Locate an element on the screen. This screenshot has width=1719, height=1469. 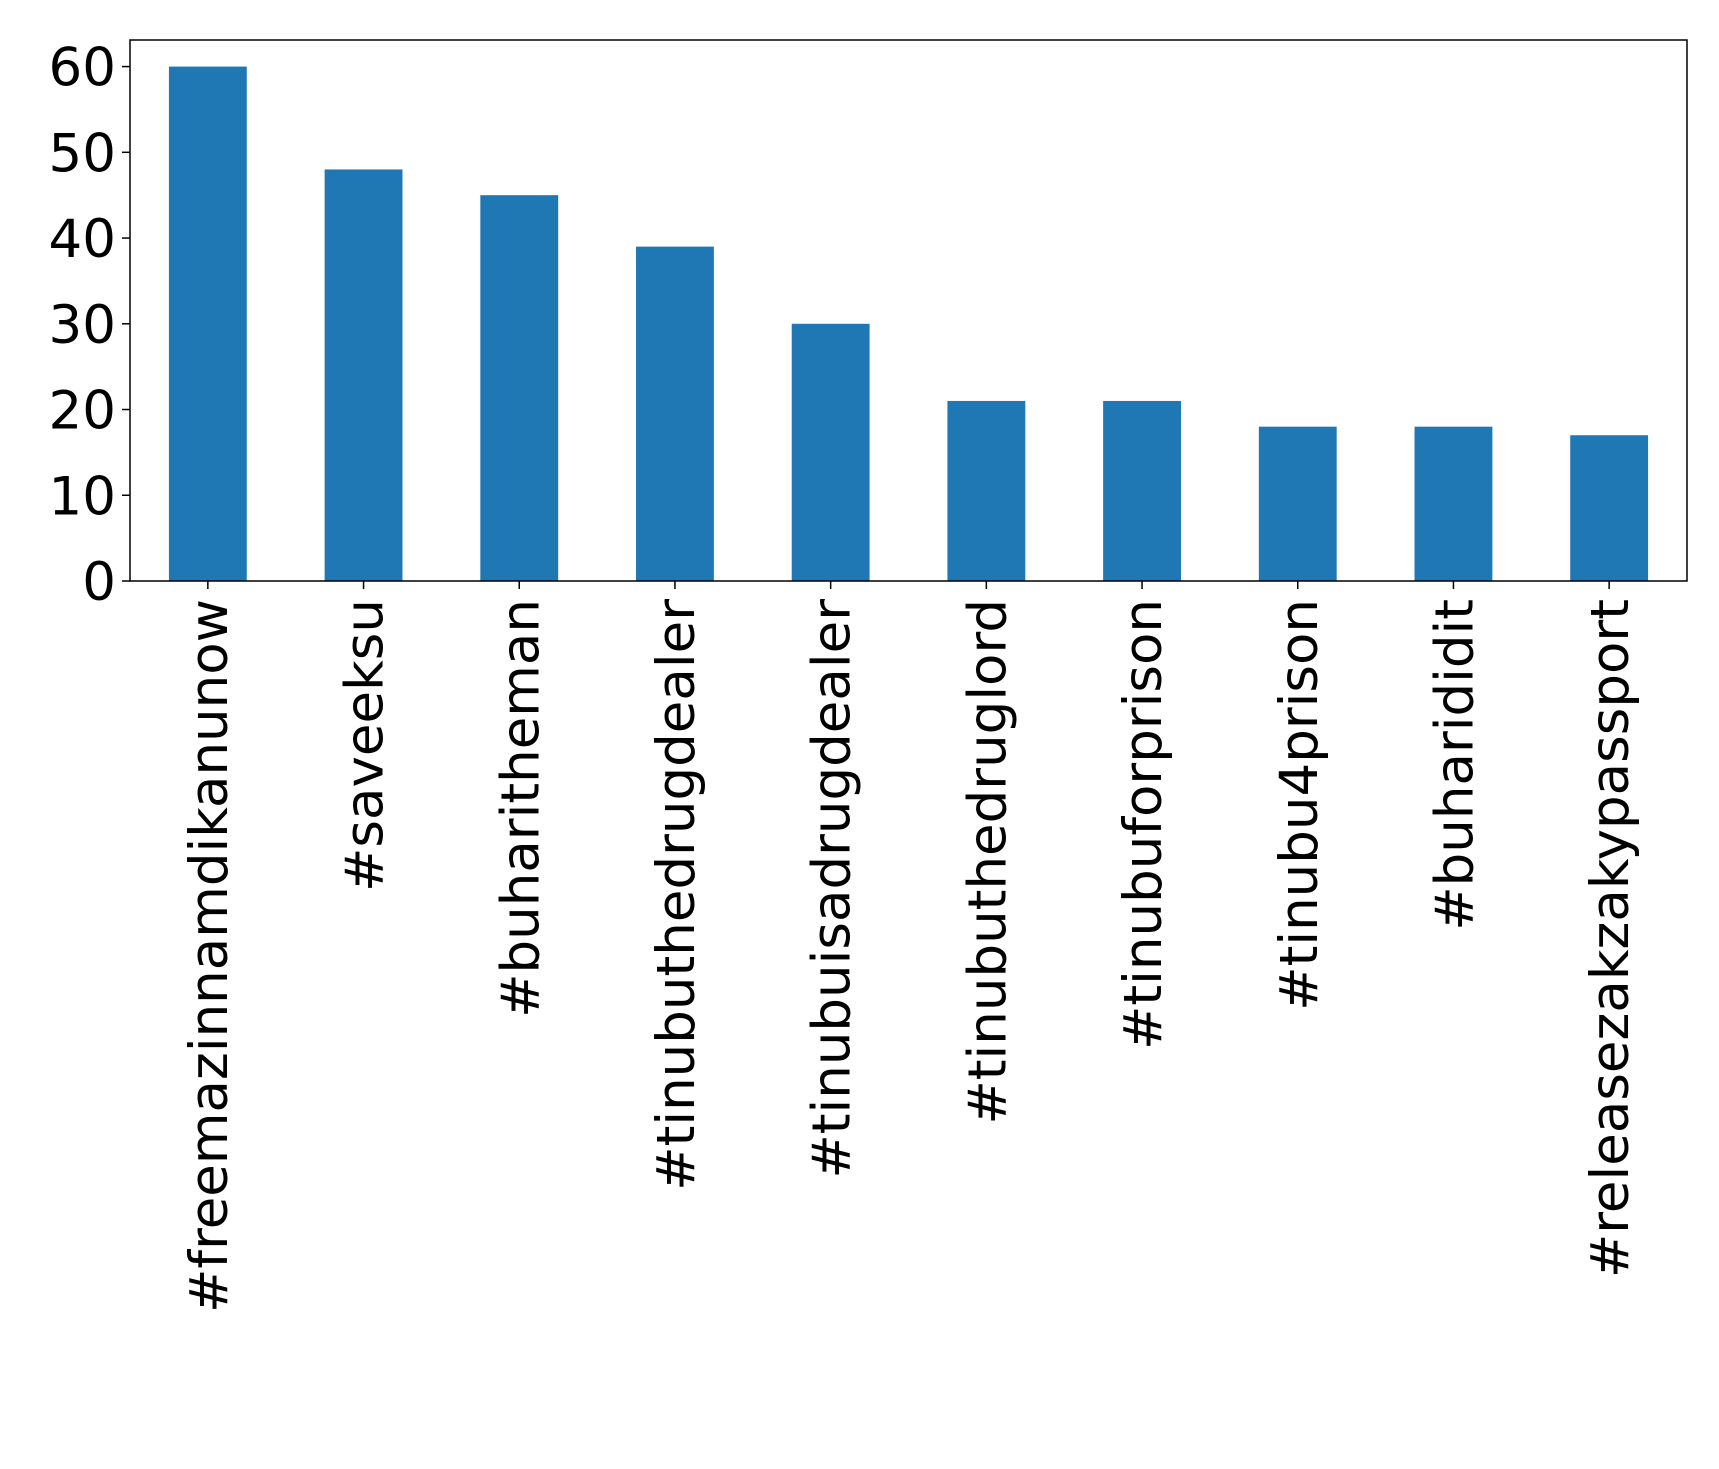
x-tick-label: #saveeksu is located at coordinates (365, 745).